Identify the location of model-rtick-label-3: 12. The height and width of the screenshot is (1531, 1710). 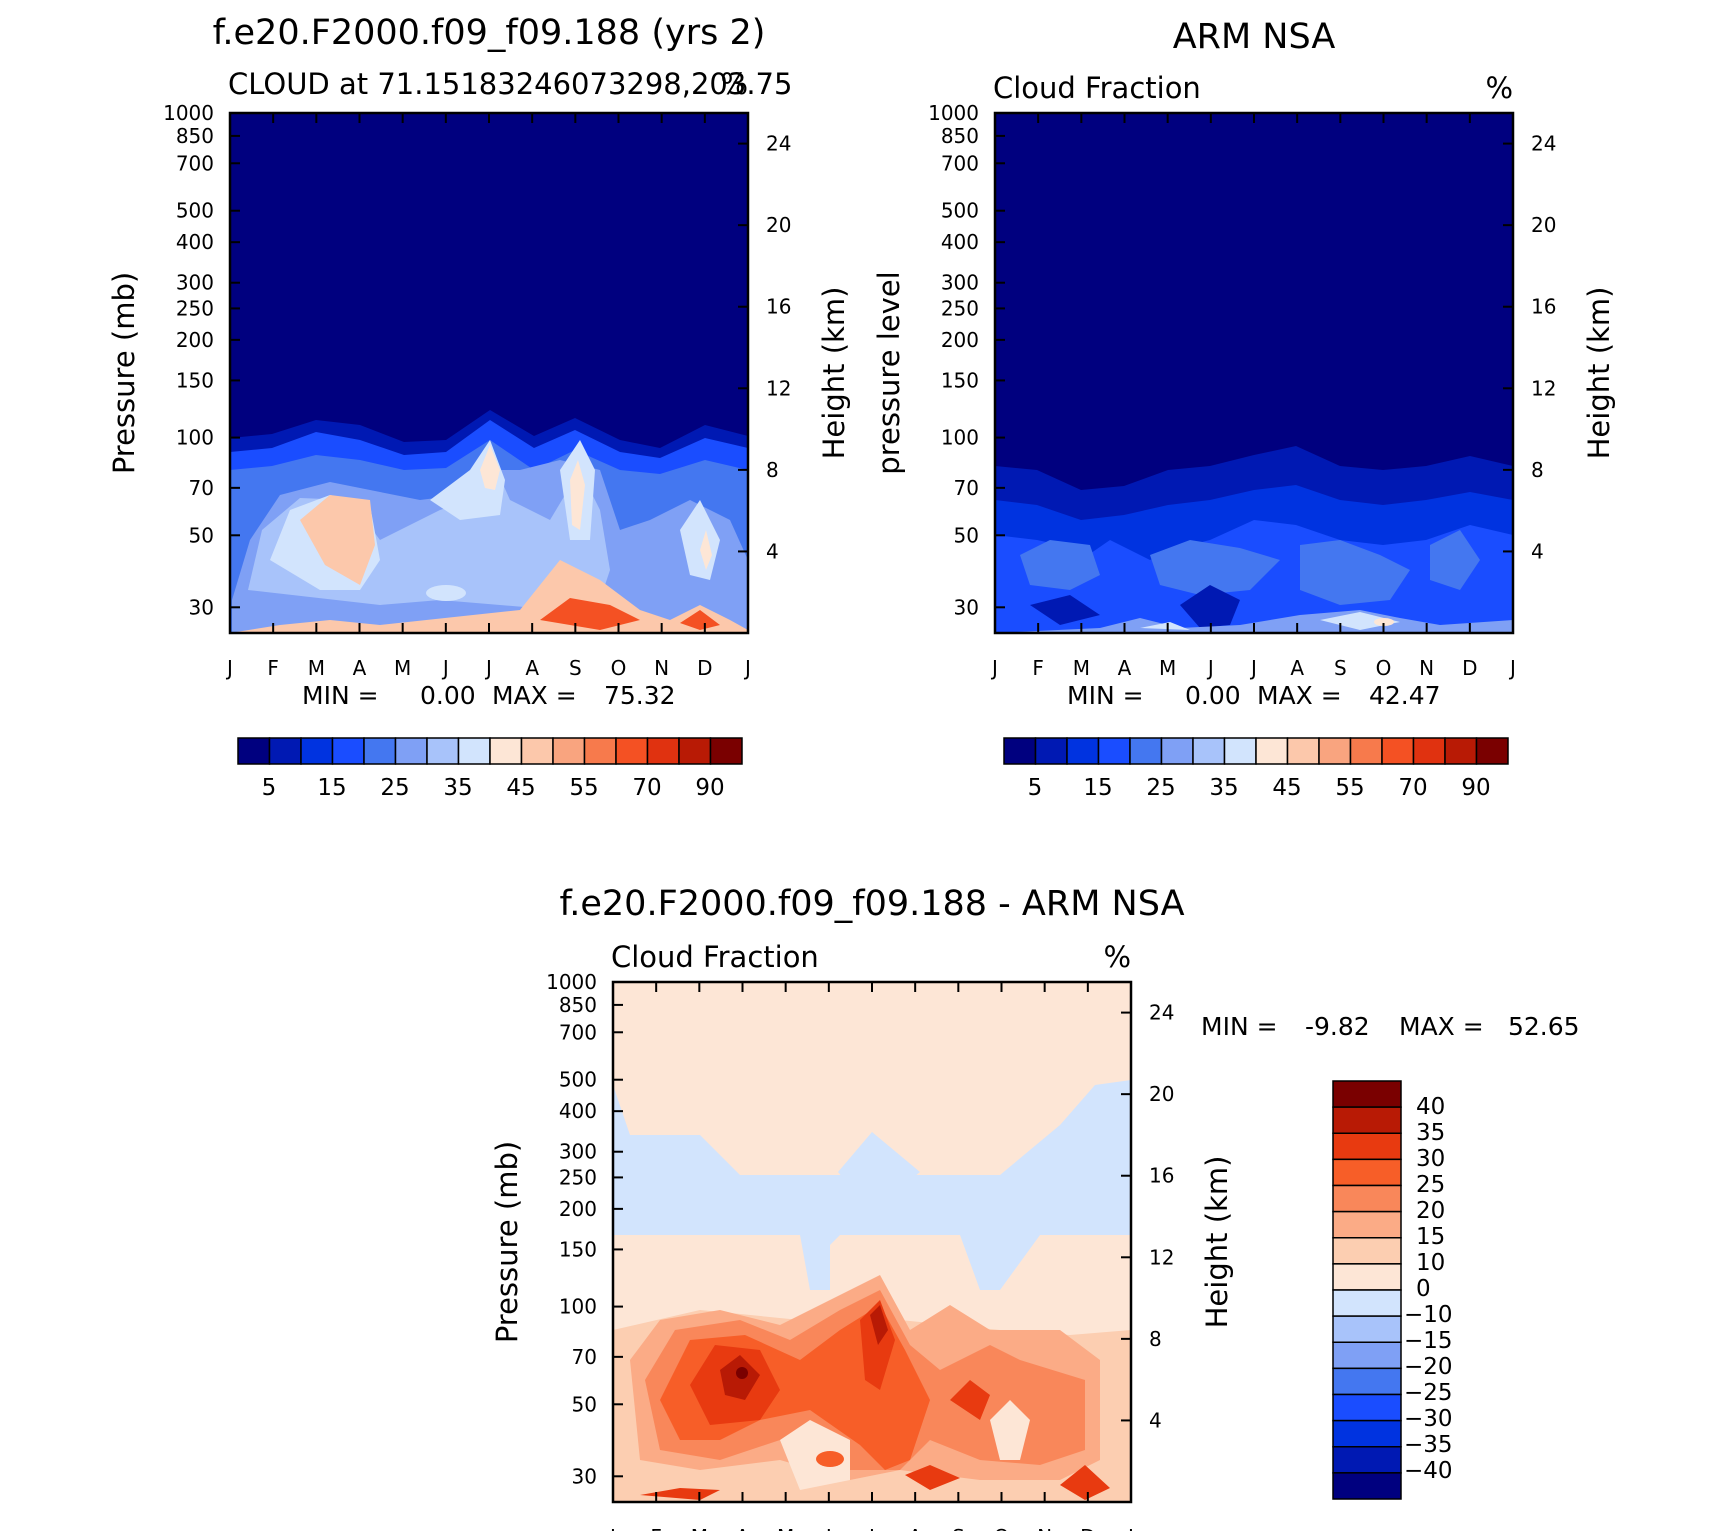
(778, 388).